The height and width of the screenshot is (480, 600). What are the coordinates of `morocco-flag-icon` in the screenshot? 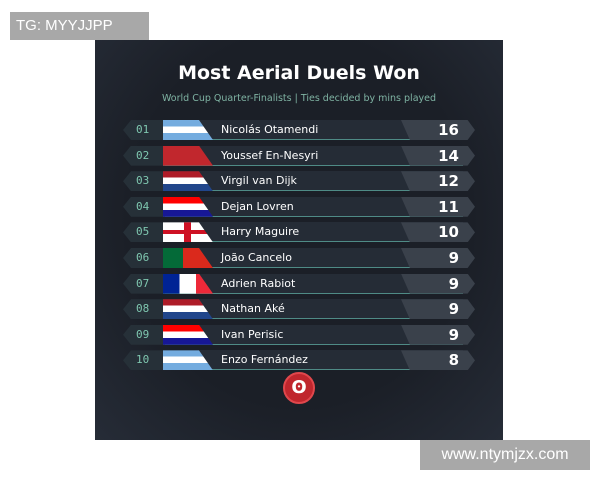 It's located at (188, 155).